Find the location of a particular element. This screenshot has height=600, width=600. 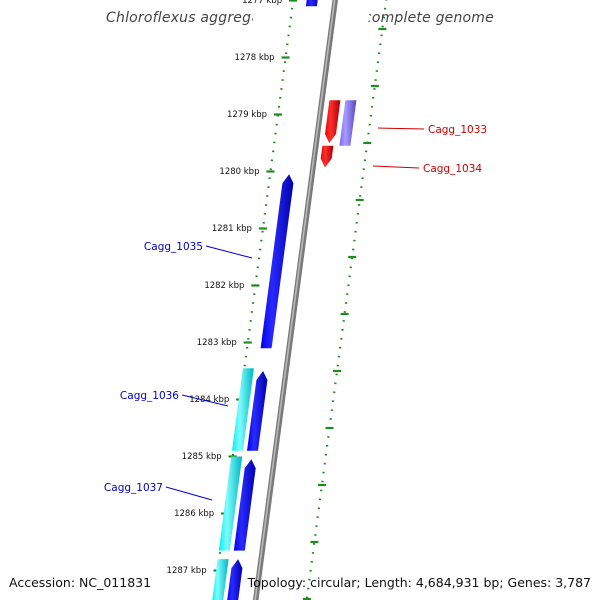

scale-label: 1282 kbp is located at coordinates (224, 286).